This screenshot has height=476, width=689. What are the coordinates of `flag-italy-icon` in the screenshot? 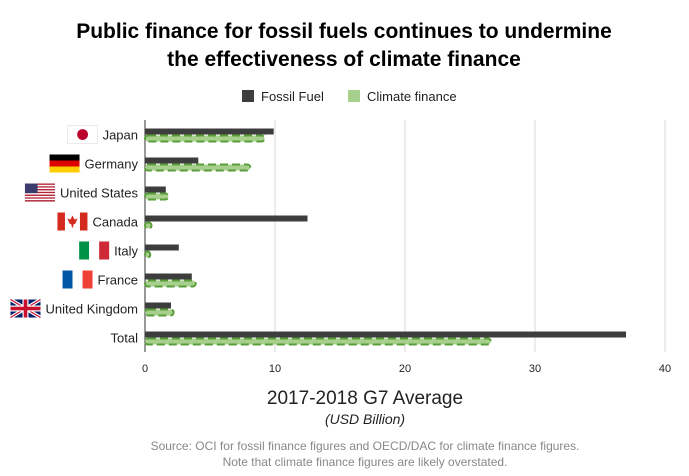 It's located at (94, 250).